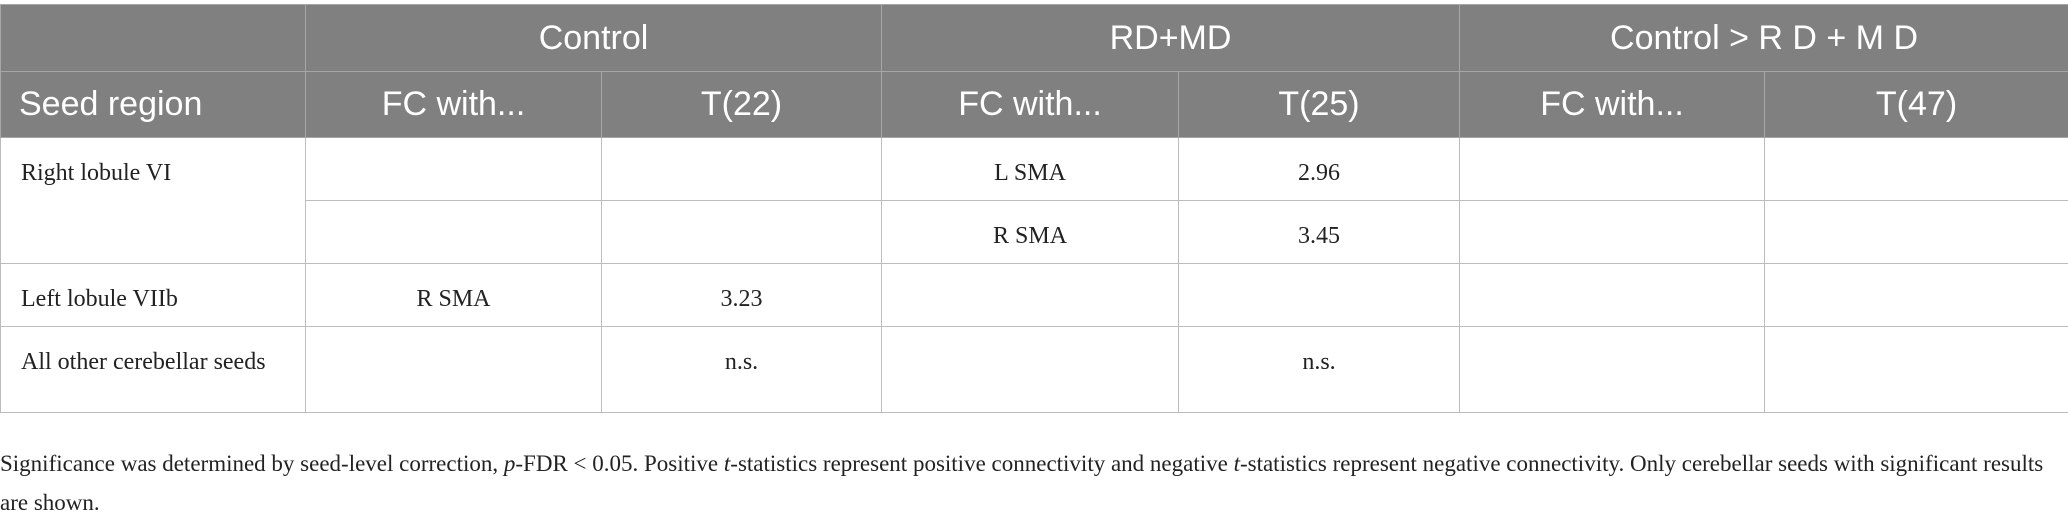  What do you see at coordinates (1319, 232) in the screenshot?
I see `table-cell: 3.45` at bounding box center [1319, 232].